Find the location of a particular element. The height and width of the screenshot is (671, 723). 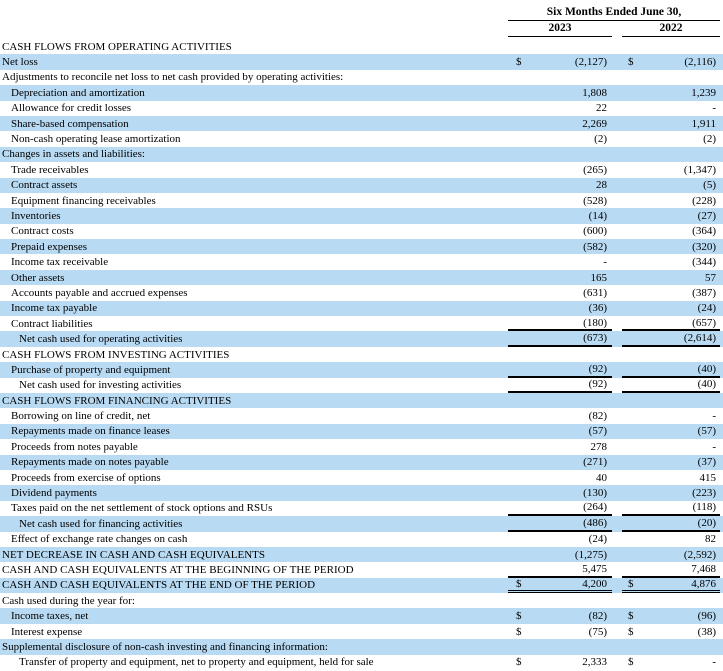

amount-2022: (228) is located at coordinates (704, 200).